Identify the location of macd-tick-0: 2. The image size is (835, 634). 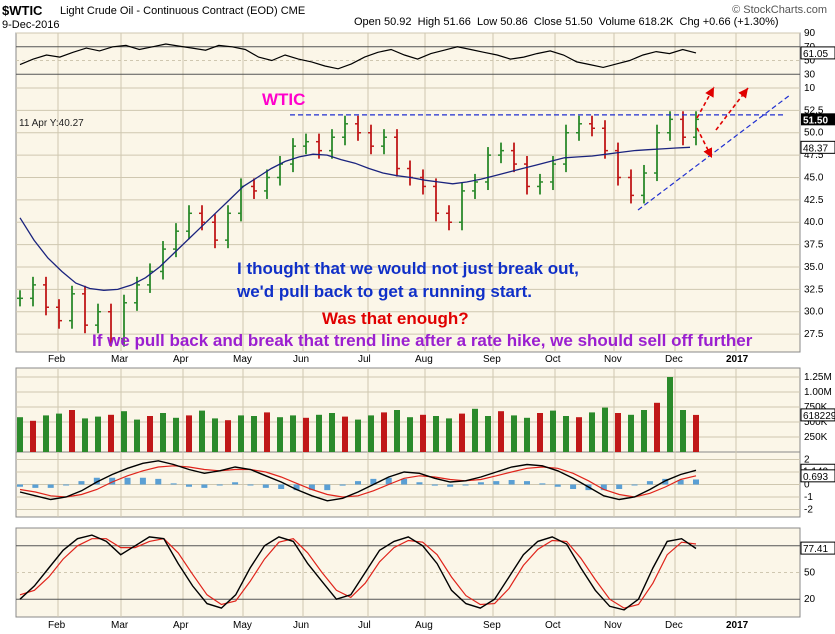
(807, 460).